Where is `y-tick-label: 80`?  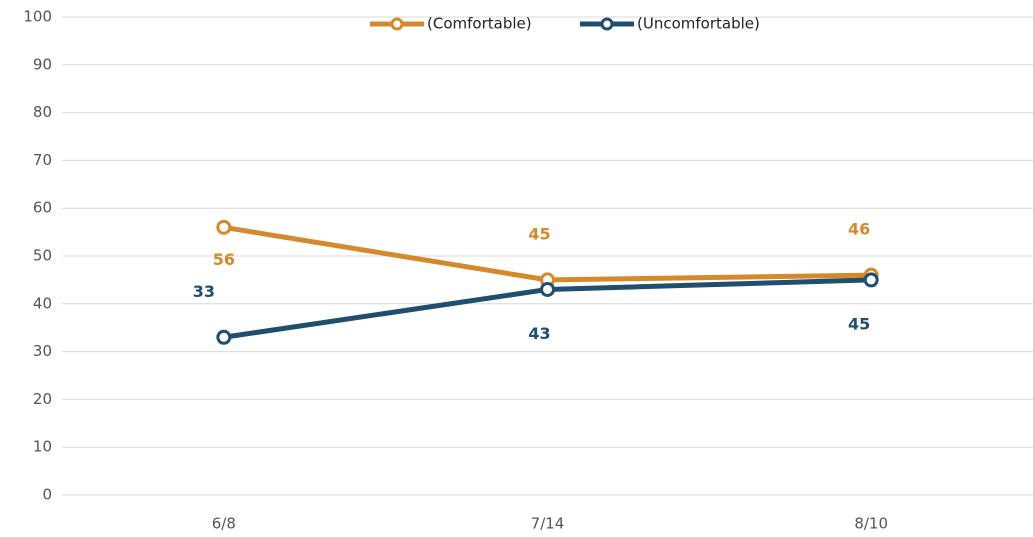
y-tick-label: 80 is located at coordinates (42, 112).